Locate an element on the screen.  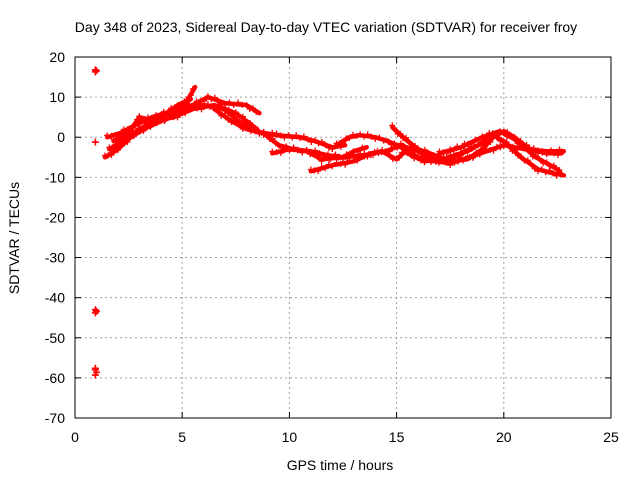
x-tick-label: 5 is located at coordinates (182, 437).